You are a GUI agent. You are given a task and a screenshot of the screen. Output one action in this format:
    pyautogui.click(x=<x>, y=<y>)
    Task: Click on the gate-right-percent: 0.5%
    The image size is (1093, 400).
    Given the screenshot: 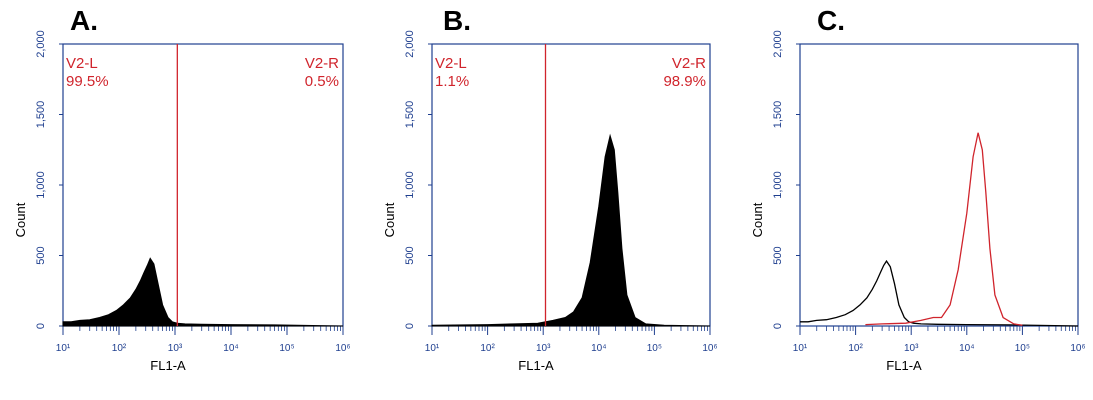 What is the action you would take?
    pyautogui.click(x=322, y=81)
    